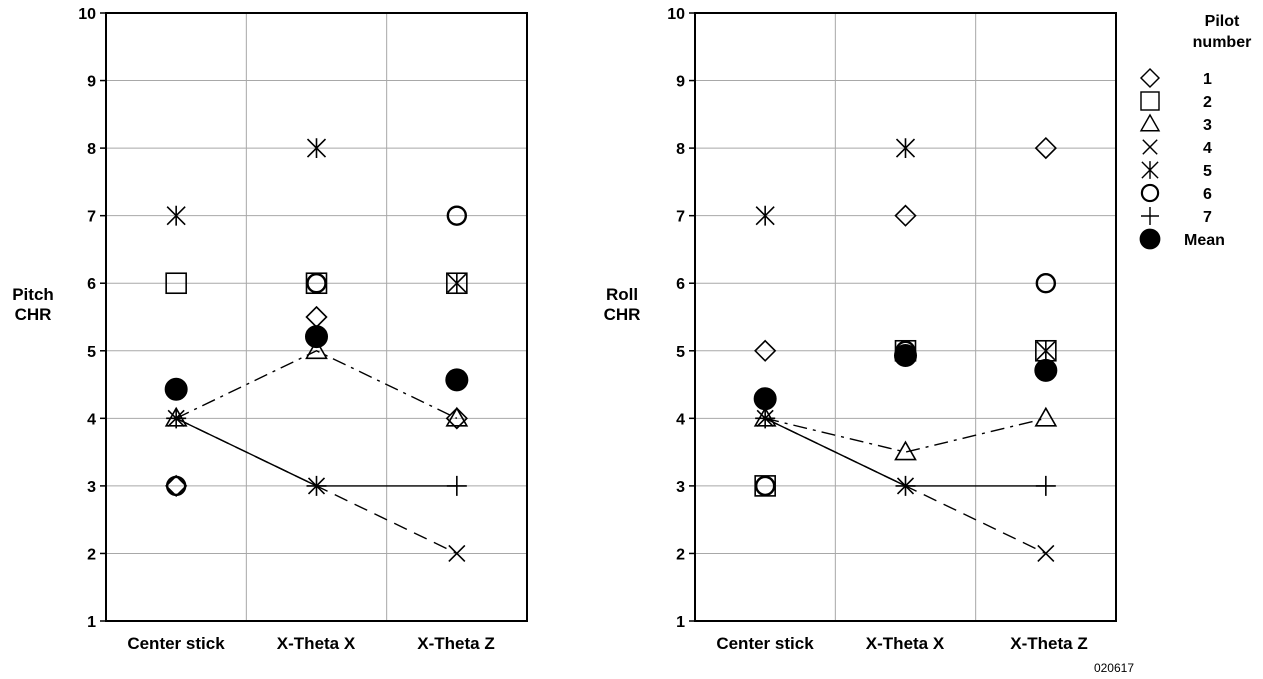  I want to click on legend-marker-mean, so click(1150, 239).